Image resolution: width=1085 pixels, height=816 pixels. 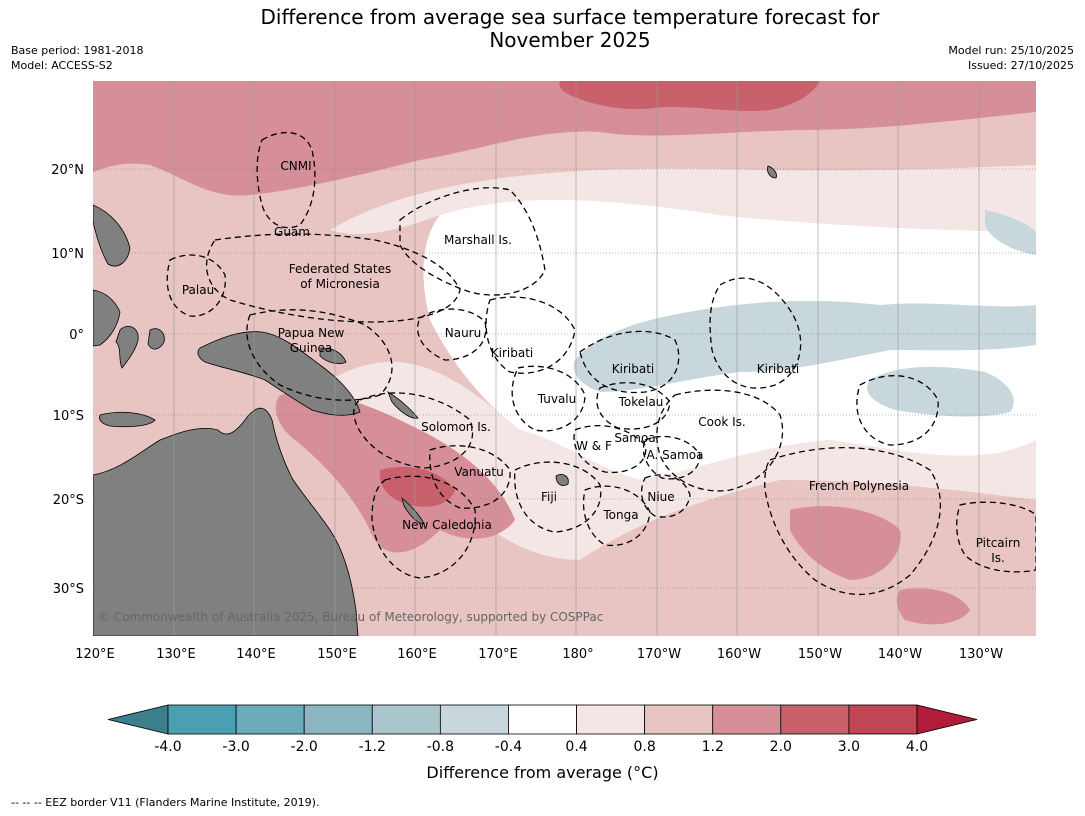 What do you see at coordinates (947, 719) in the screenshot?
I see `colorbar-high-arrow` at bounding box center [947, 719].